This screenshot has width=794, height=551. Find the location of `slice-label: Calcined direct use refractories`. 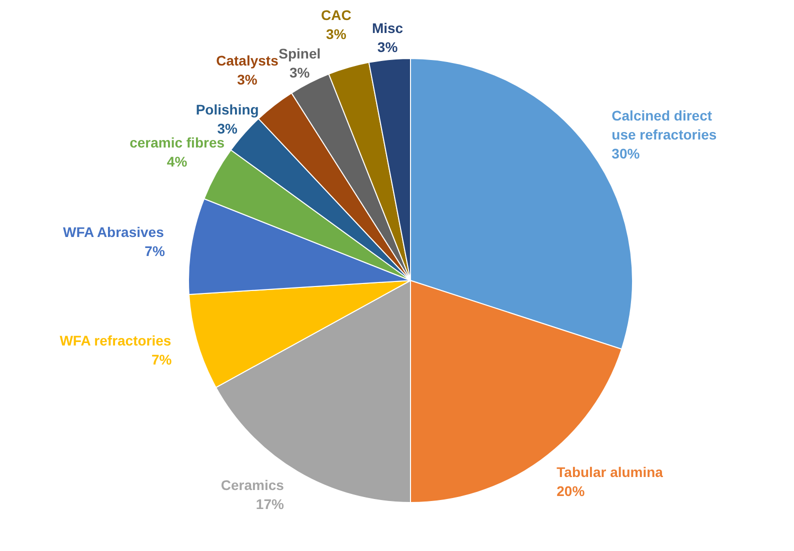

slice-label: Calcined direct use refractories is located at coordinates (664, 124).